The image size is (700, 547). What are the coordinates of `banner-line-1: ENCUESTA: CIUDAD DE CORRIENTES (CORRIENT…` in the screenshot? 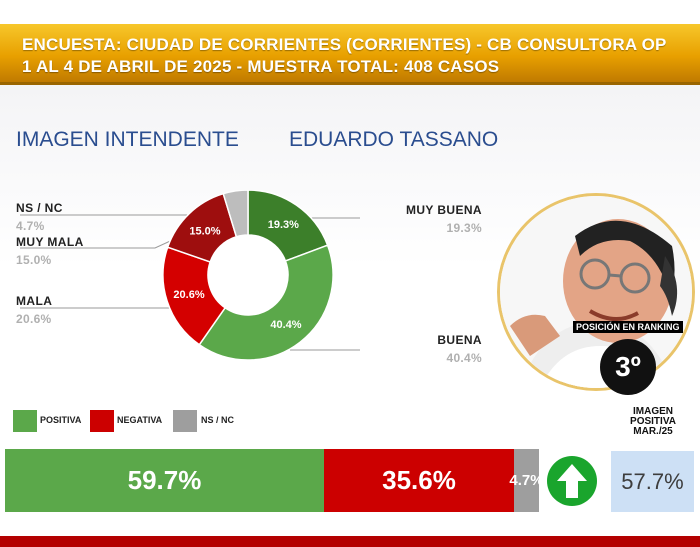 It's located at (344, 44).